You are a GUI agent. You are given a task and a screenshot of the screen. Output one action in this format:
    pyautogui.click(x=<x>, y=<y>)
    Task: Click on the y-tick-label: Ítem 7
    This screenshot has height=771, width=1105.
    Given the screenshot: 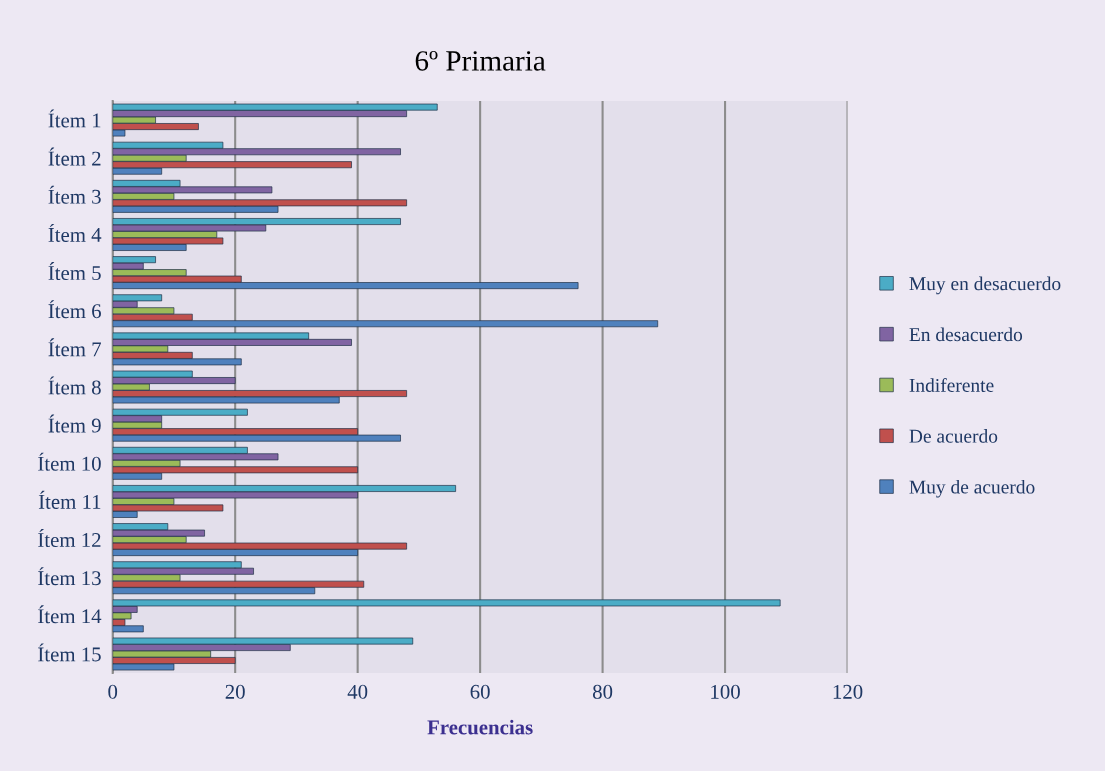 What is the action you would take?
    pyautogui.click(x=74, y=347)
    